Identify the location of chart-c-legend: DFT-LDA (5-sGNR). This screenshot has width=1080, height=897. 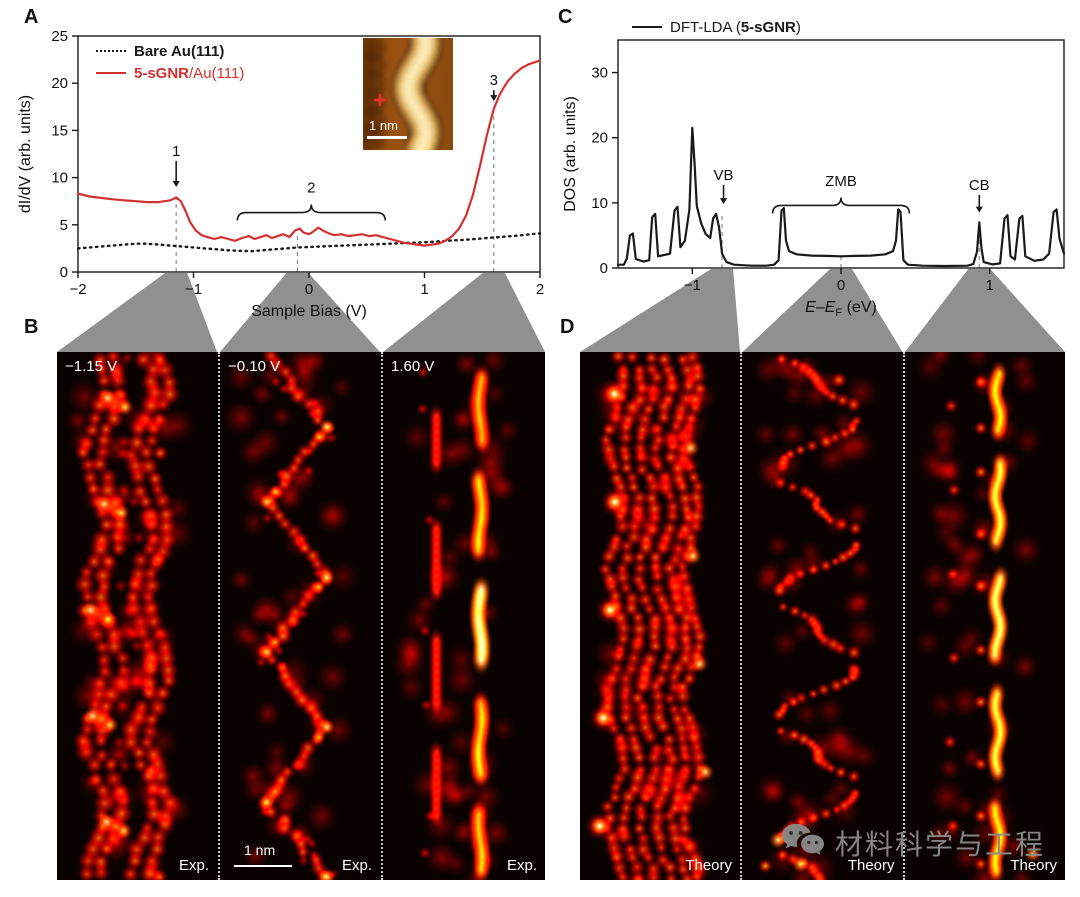
(716, 27).